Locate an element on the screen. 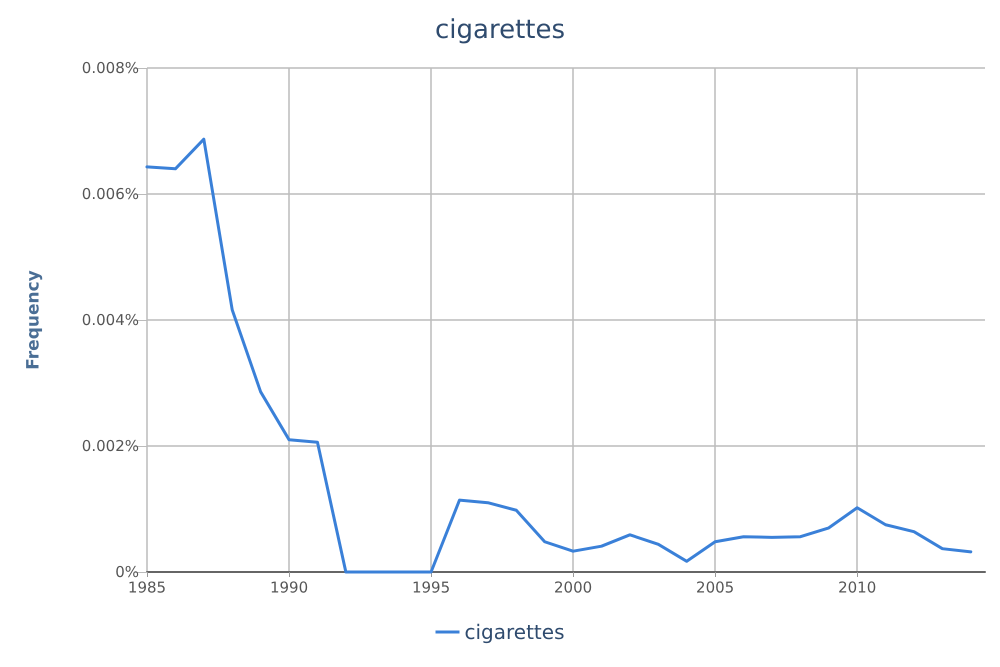  x-tick-label: 2005 is located at coordinates (715, 587).